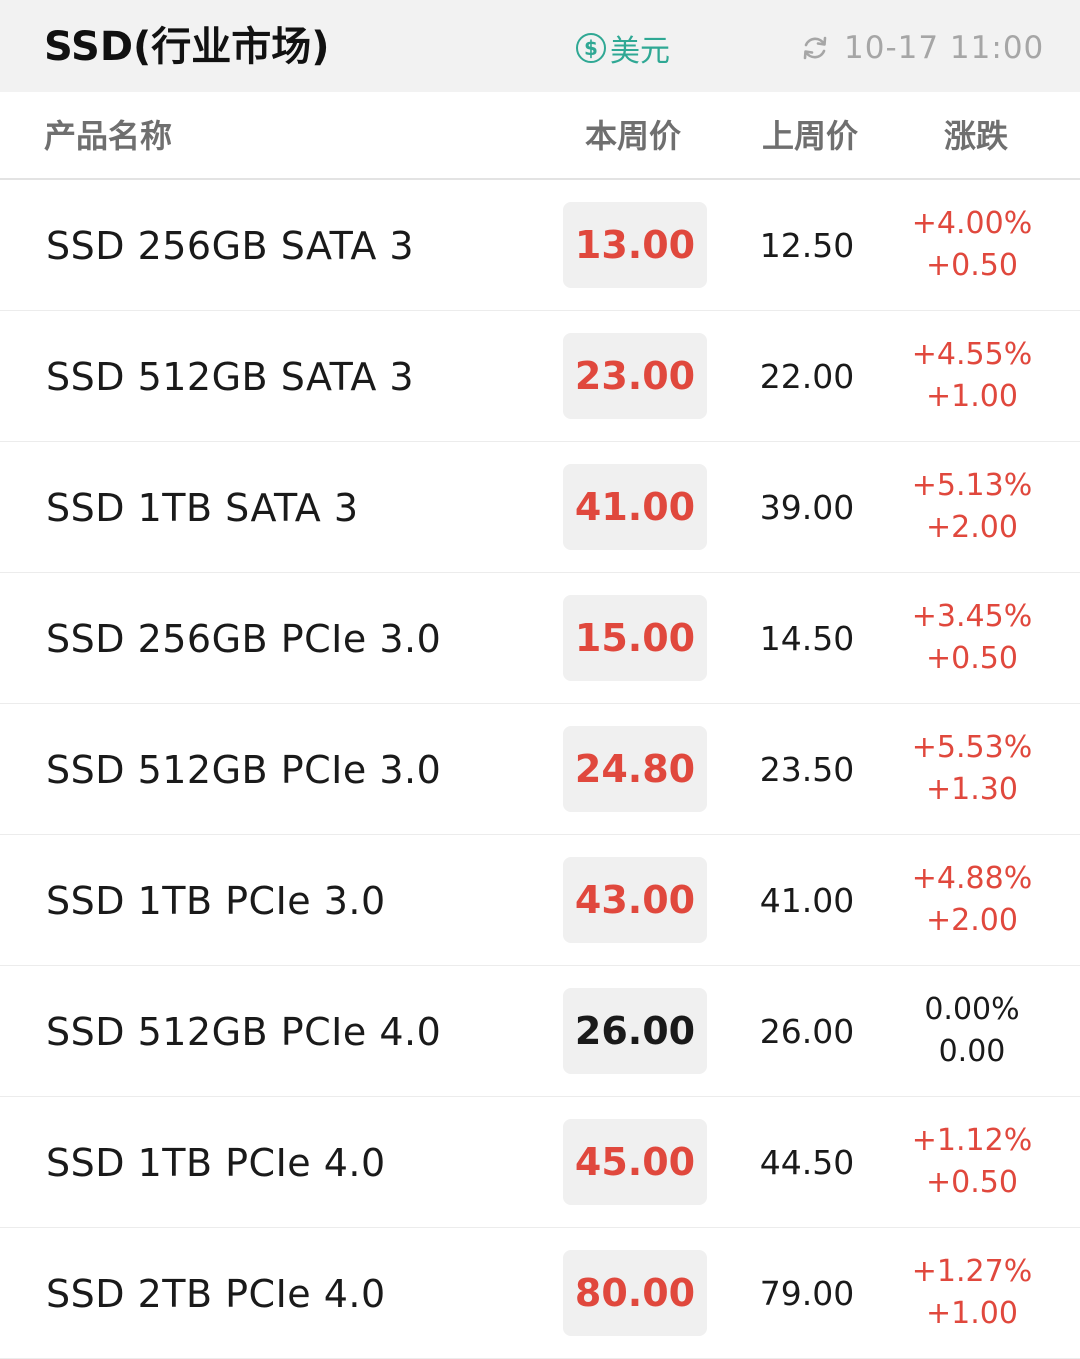  Describe the element at coordinates (540, 46) in the screenshot. I see `top-bar: SSD(行业市场) $ 美元 10-17 11:00` at that location.